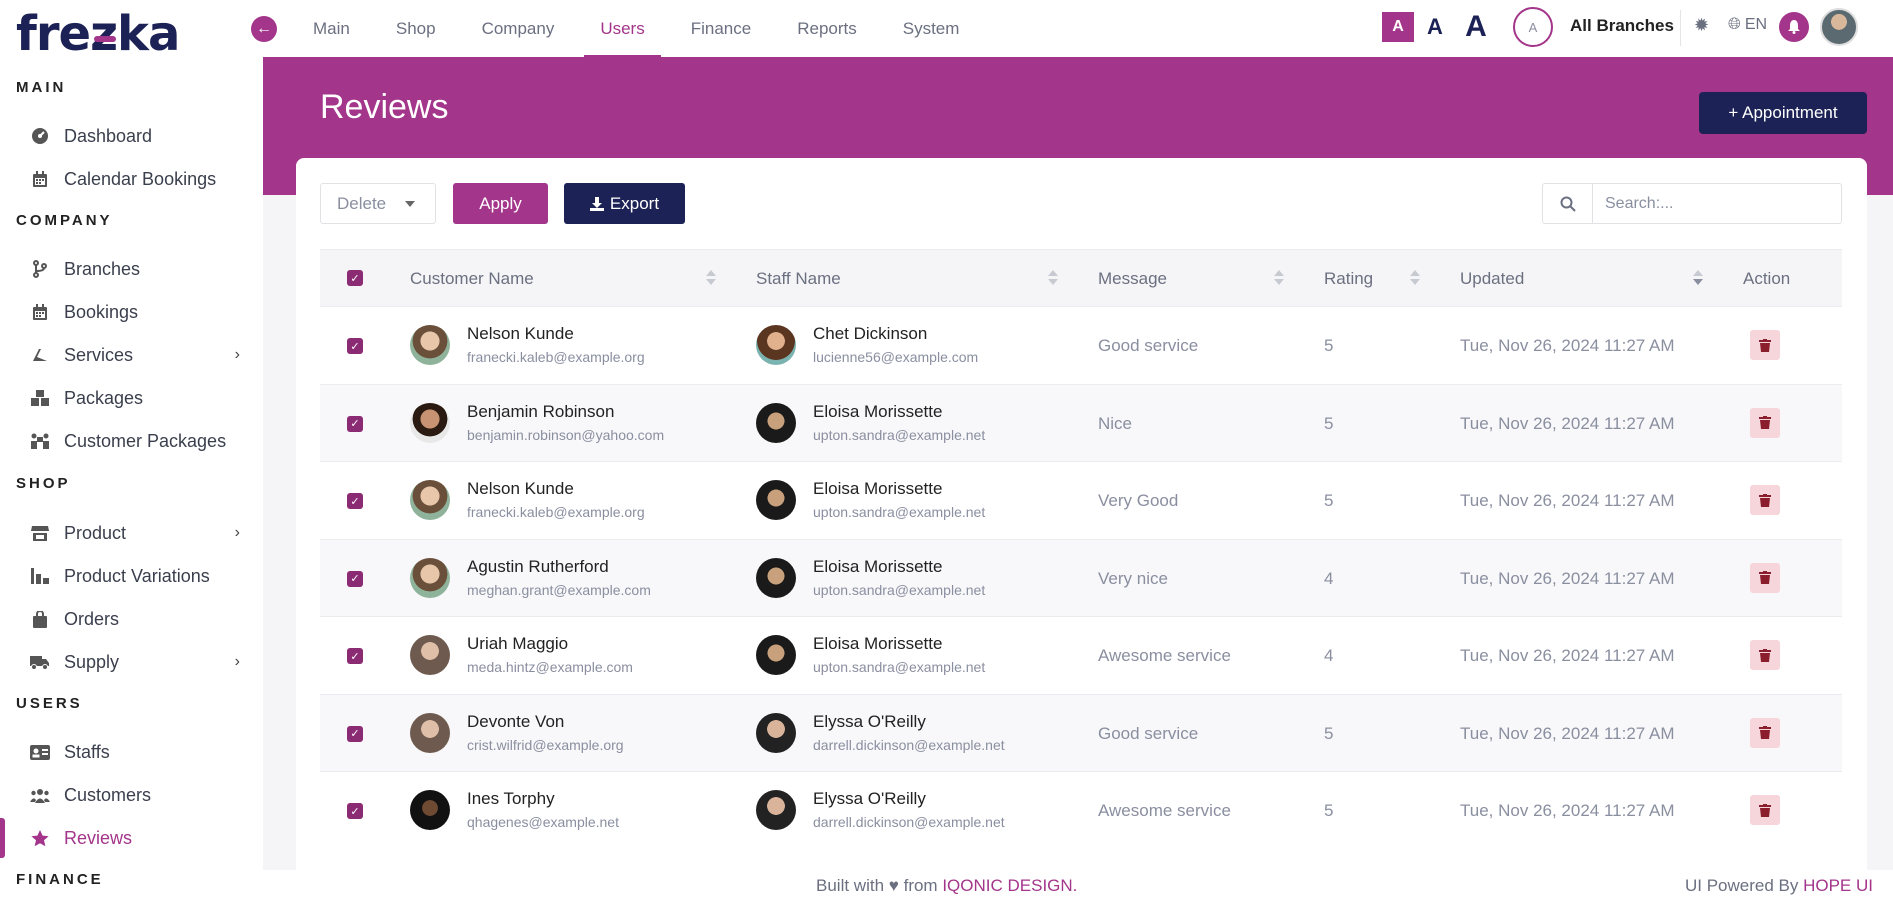 The image size is (1893, 900). Describe the element at coordinates (40, 533) in the screenshot. I see `store-icon` at that location.